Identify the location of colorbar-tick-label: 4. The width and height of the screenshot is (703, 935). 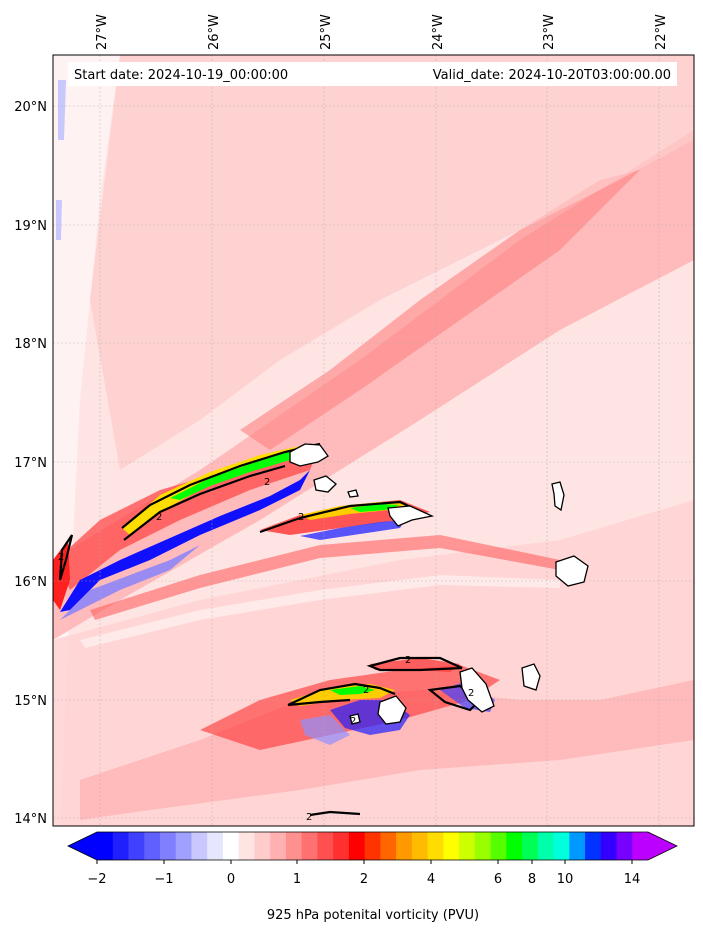
(431, 879).